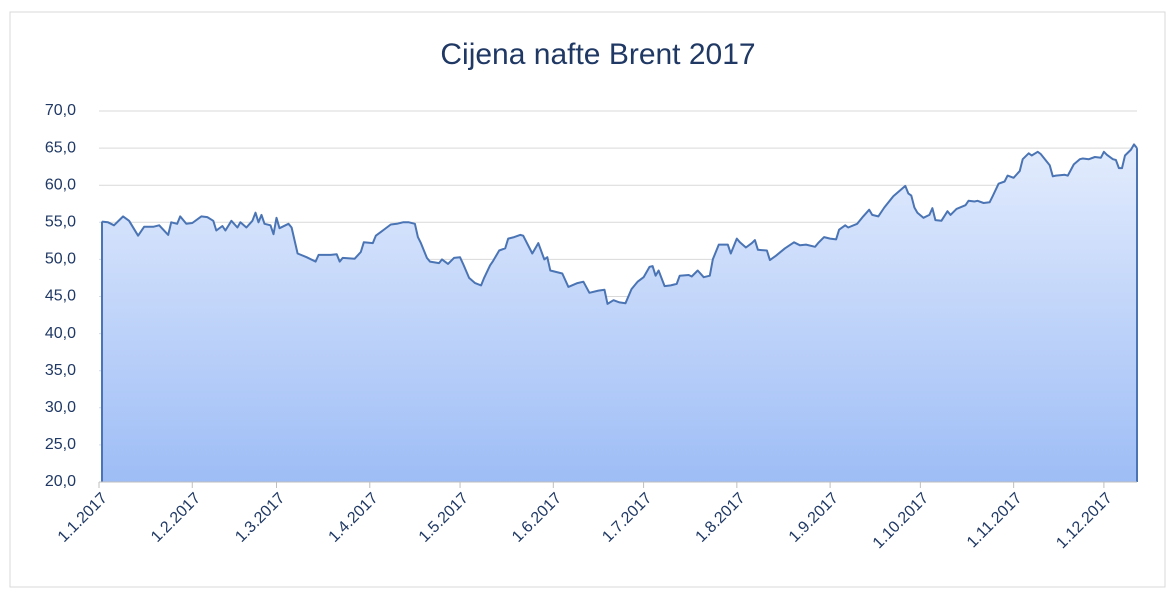  What do you see at coordinates (60, 333) in the screenshot?
I see `y-tick-label: 40,0` at bounding box center [60, 333].